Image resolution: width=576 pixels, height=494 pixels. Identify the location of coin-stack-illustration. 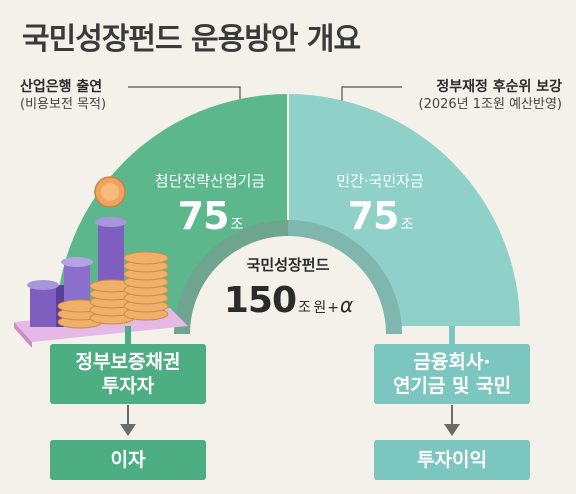
(101, 262).